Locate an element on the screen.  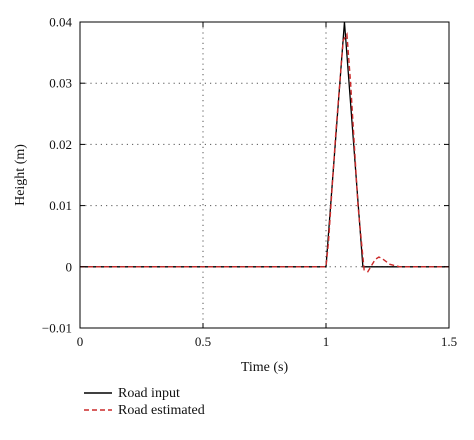
y-tick-label: 0.02 is located at coordinates (60, 144).